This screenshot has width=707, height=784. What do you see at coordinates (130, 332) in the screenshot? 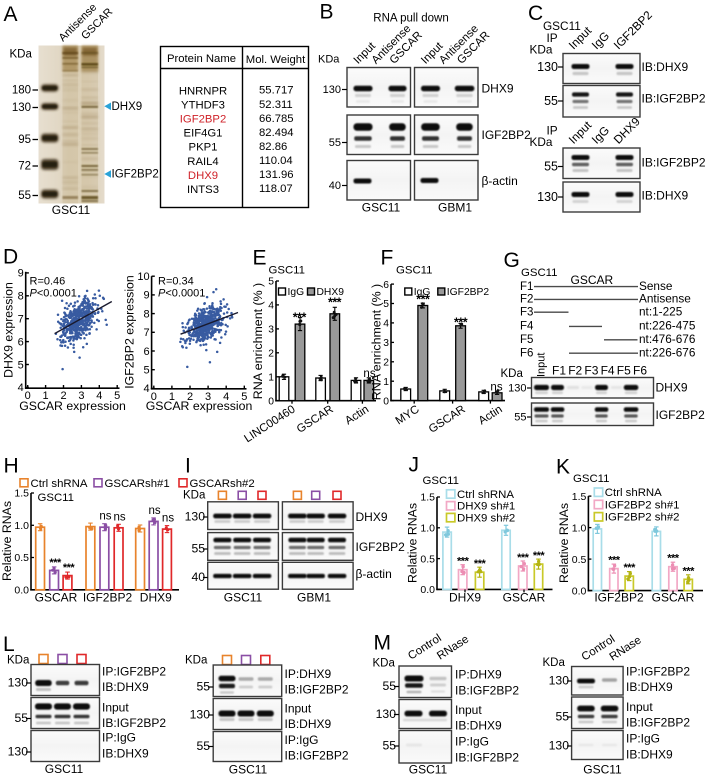
I see `svg-text: IGF2BP2 expression` at bounding box center [130, 332].